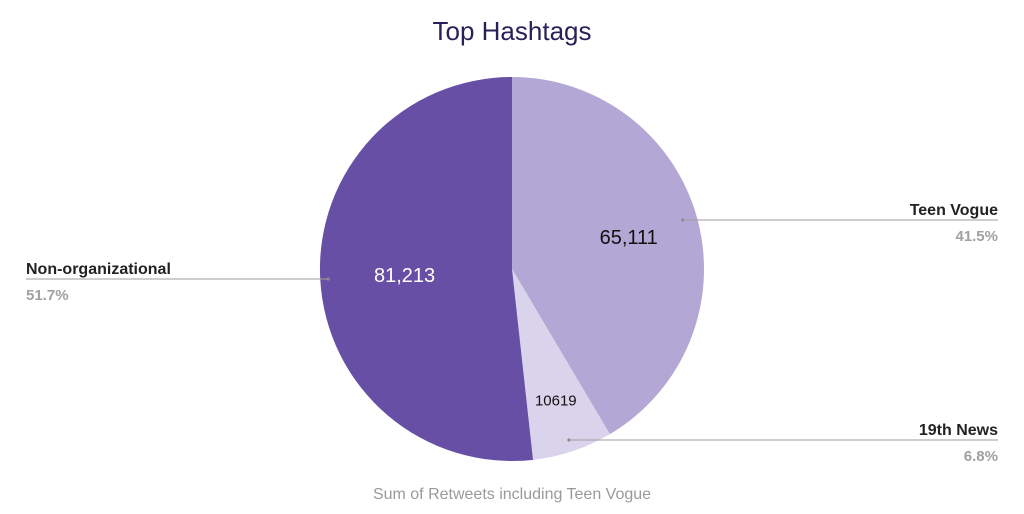  I want to click on callout-name-19th-news: 19th News, so click(958, 430).